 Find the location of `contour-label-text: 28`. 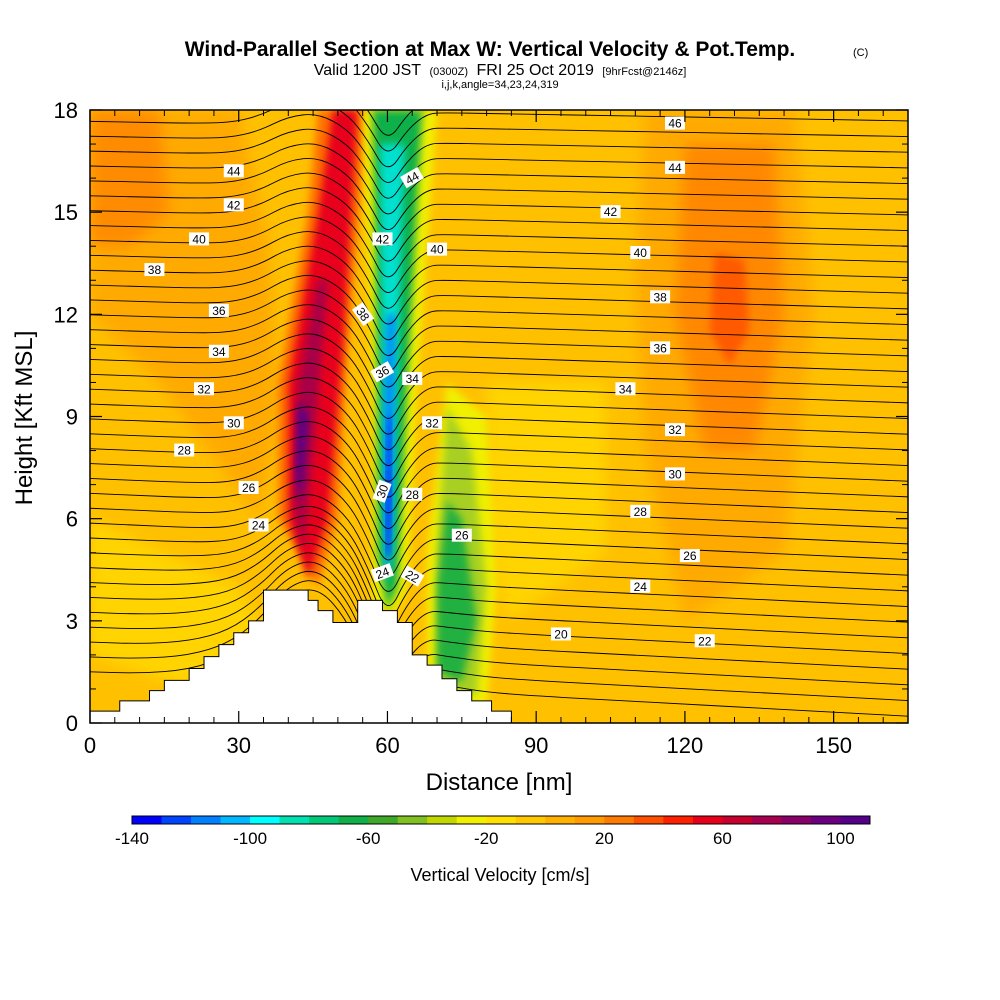

contour-label-text: 28 is located at coordinates (413, 495).